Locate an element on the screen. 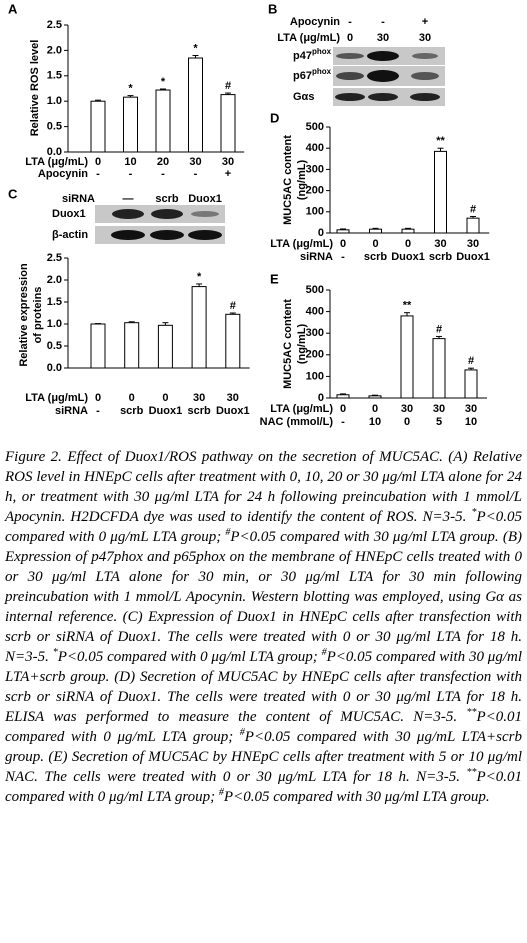 This screenshot has width=527, height=943. y-axis-label: MUC5AC content is located at coordinates (288, 180).